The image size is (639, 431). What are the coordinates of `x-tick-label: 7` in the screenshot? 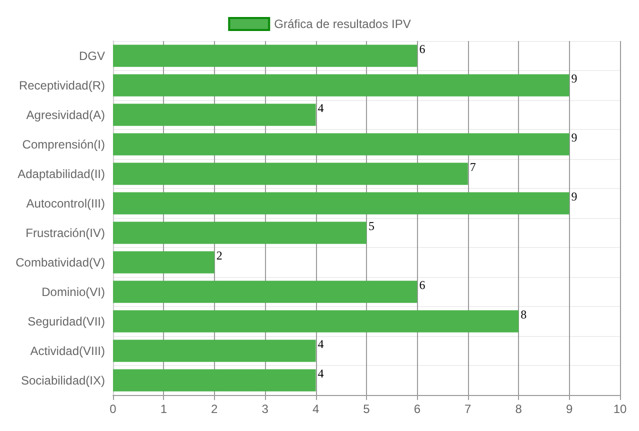 It's located at (468, 409).